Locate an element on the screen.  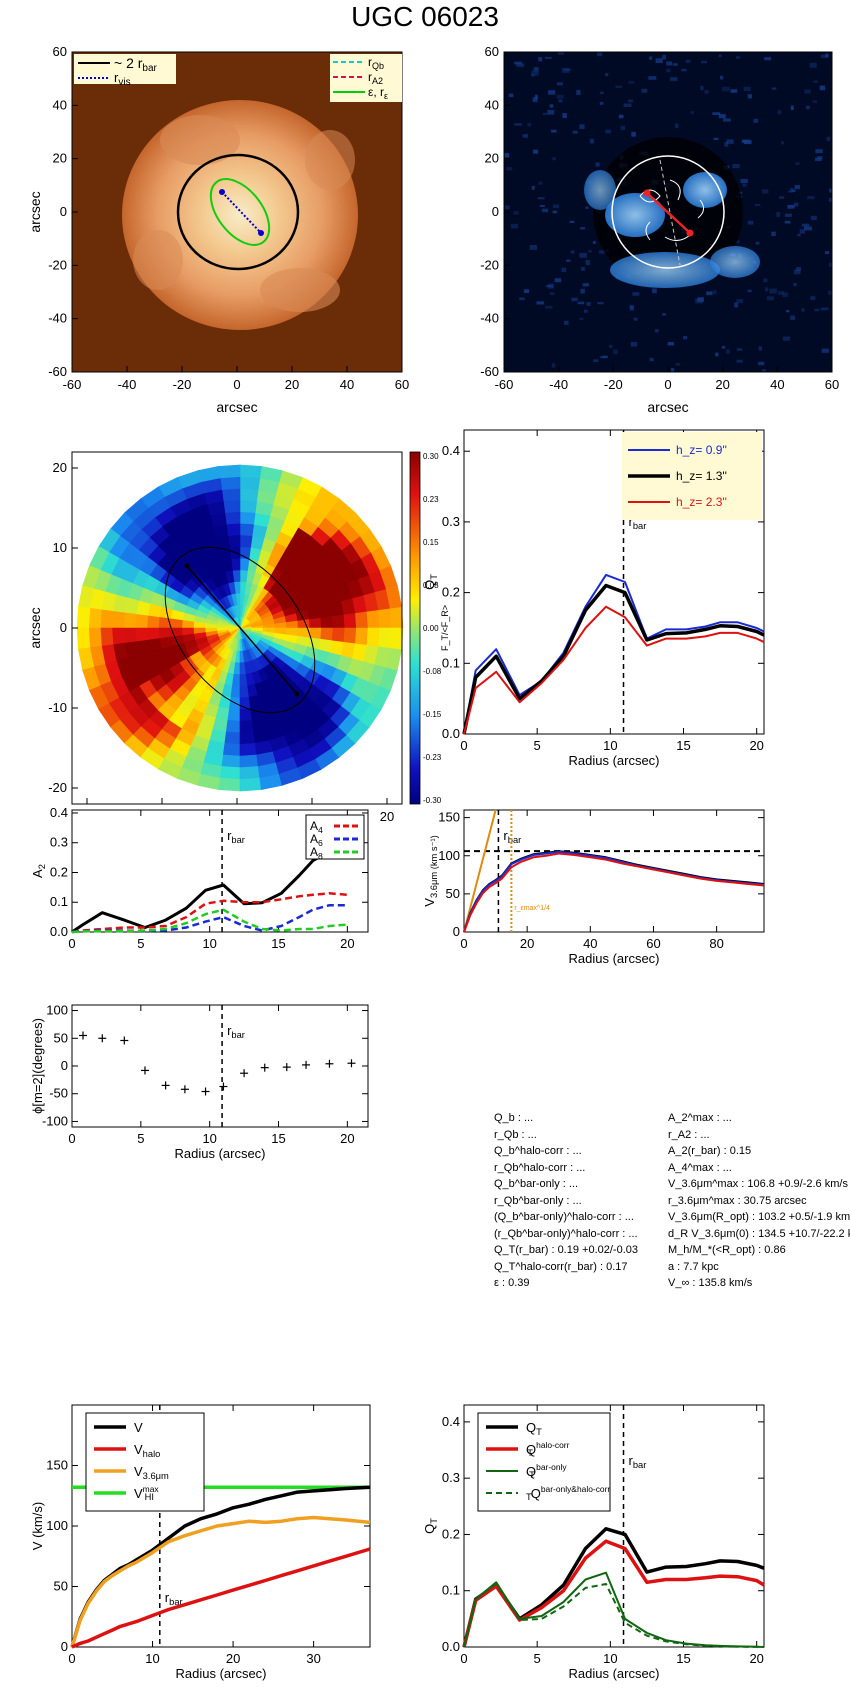
colorbar-tick-label: 0.08 is located at coordinates (431, 585).